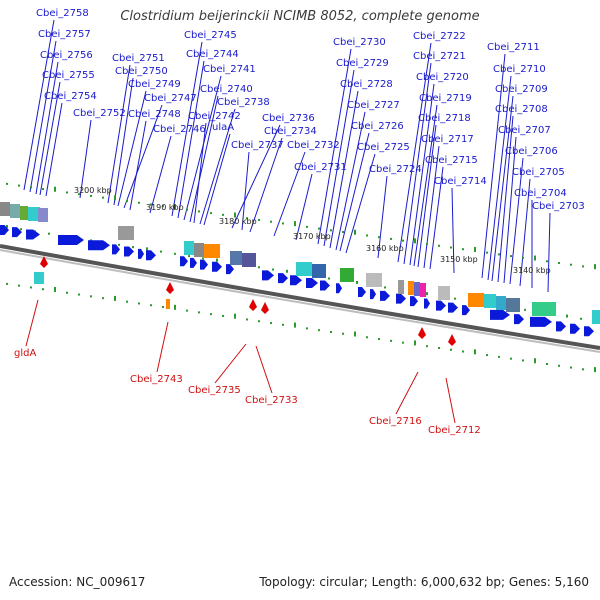 The image size is (600, 600). What do you see at coordinates (460, 181) in the screenshot?
I see `gene-label: Cbei_2714` at bounding box center [460, 181].